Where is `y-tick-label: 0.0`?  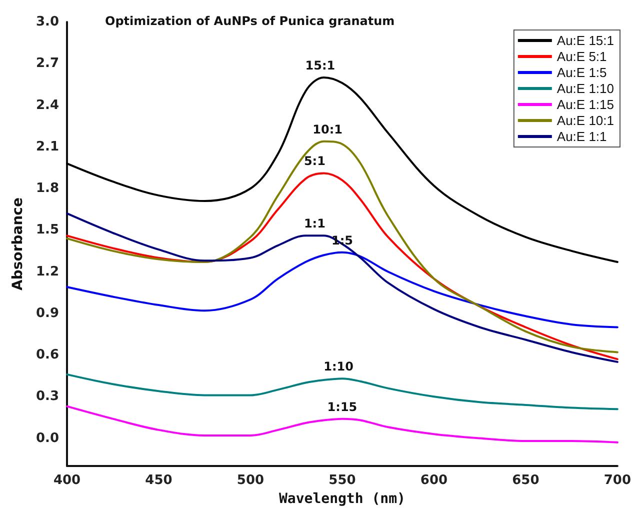
y-tick-label: 0.0 is located at coordinates (47, 438).